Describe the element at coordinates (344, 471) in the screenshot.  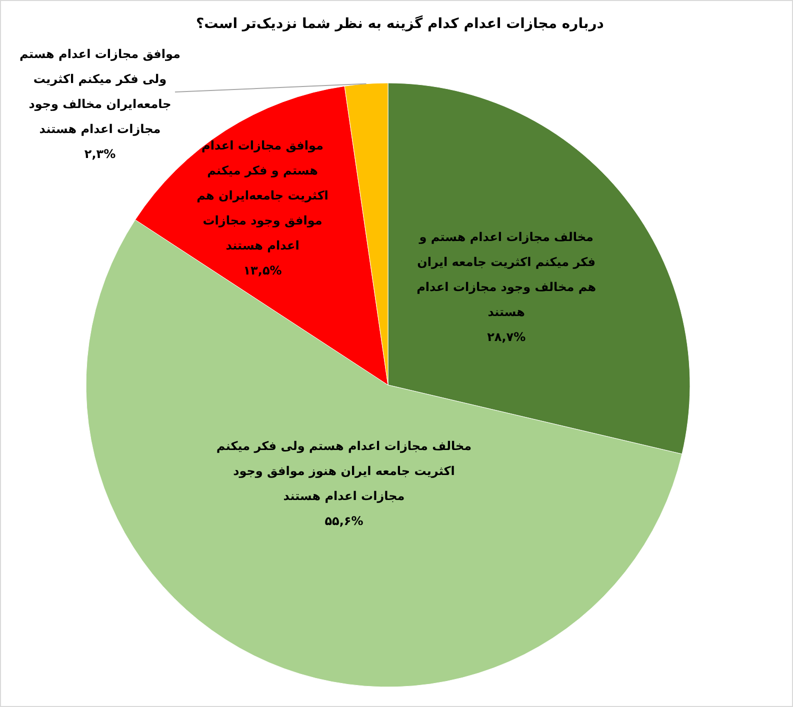
I see `slice-label: مخالف مجازات اعدام هستم ولی فکر میکنم اکثریت جامعه ایران هنوز موافق وجود مجازات اعدام هستند` at that location.